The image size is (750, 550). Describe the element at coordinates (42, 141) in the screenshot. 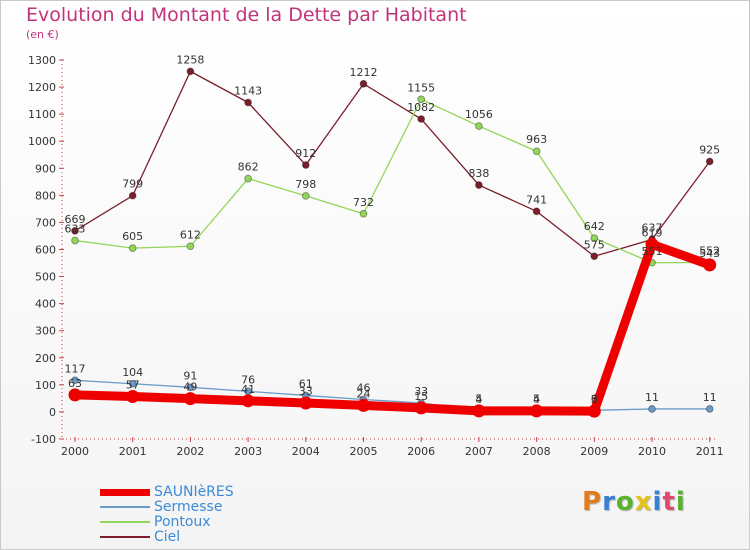

I see `y-tick-label: 1000` at that location.